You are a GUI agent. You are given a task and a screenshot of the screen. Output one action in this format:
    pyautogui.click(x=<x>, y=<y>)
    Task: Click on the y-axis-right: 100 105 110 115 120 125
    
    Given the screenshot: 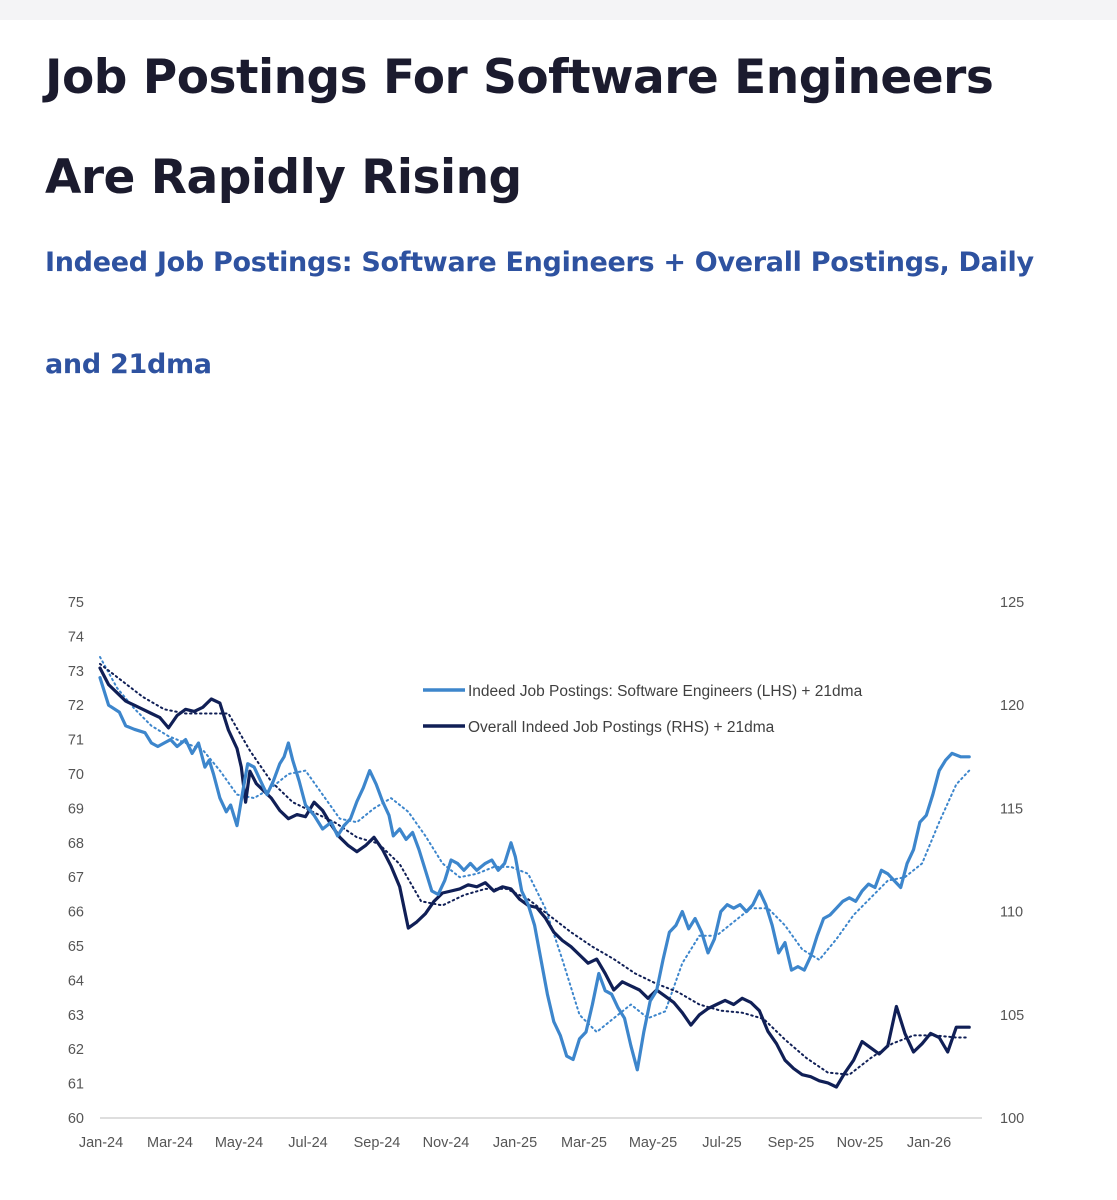 What is the action you would take?
    pyautogui.click(x=1012, y=861)
    